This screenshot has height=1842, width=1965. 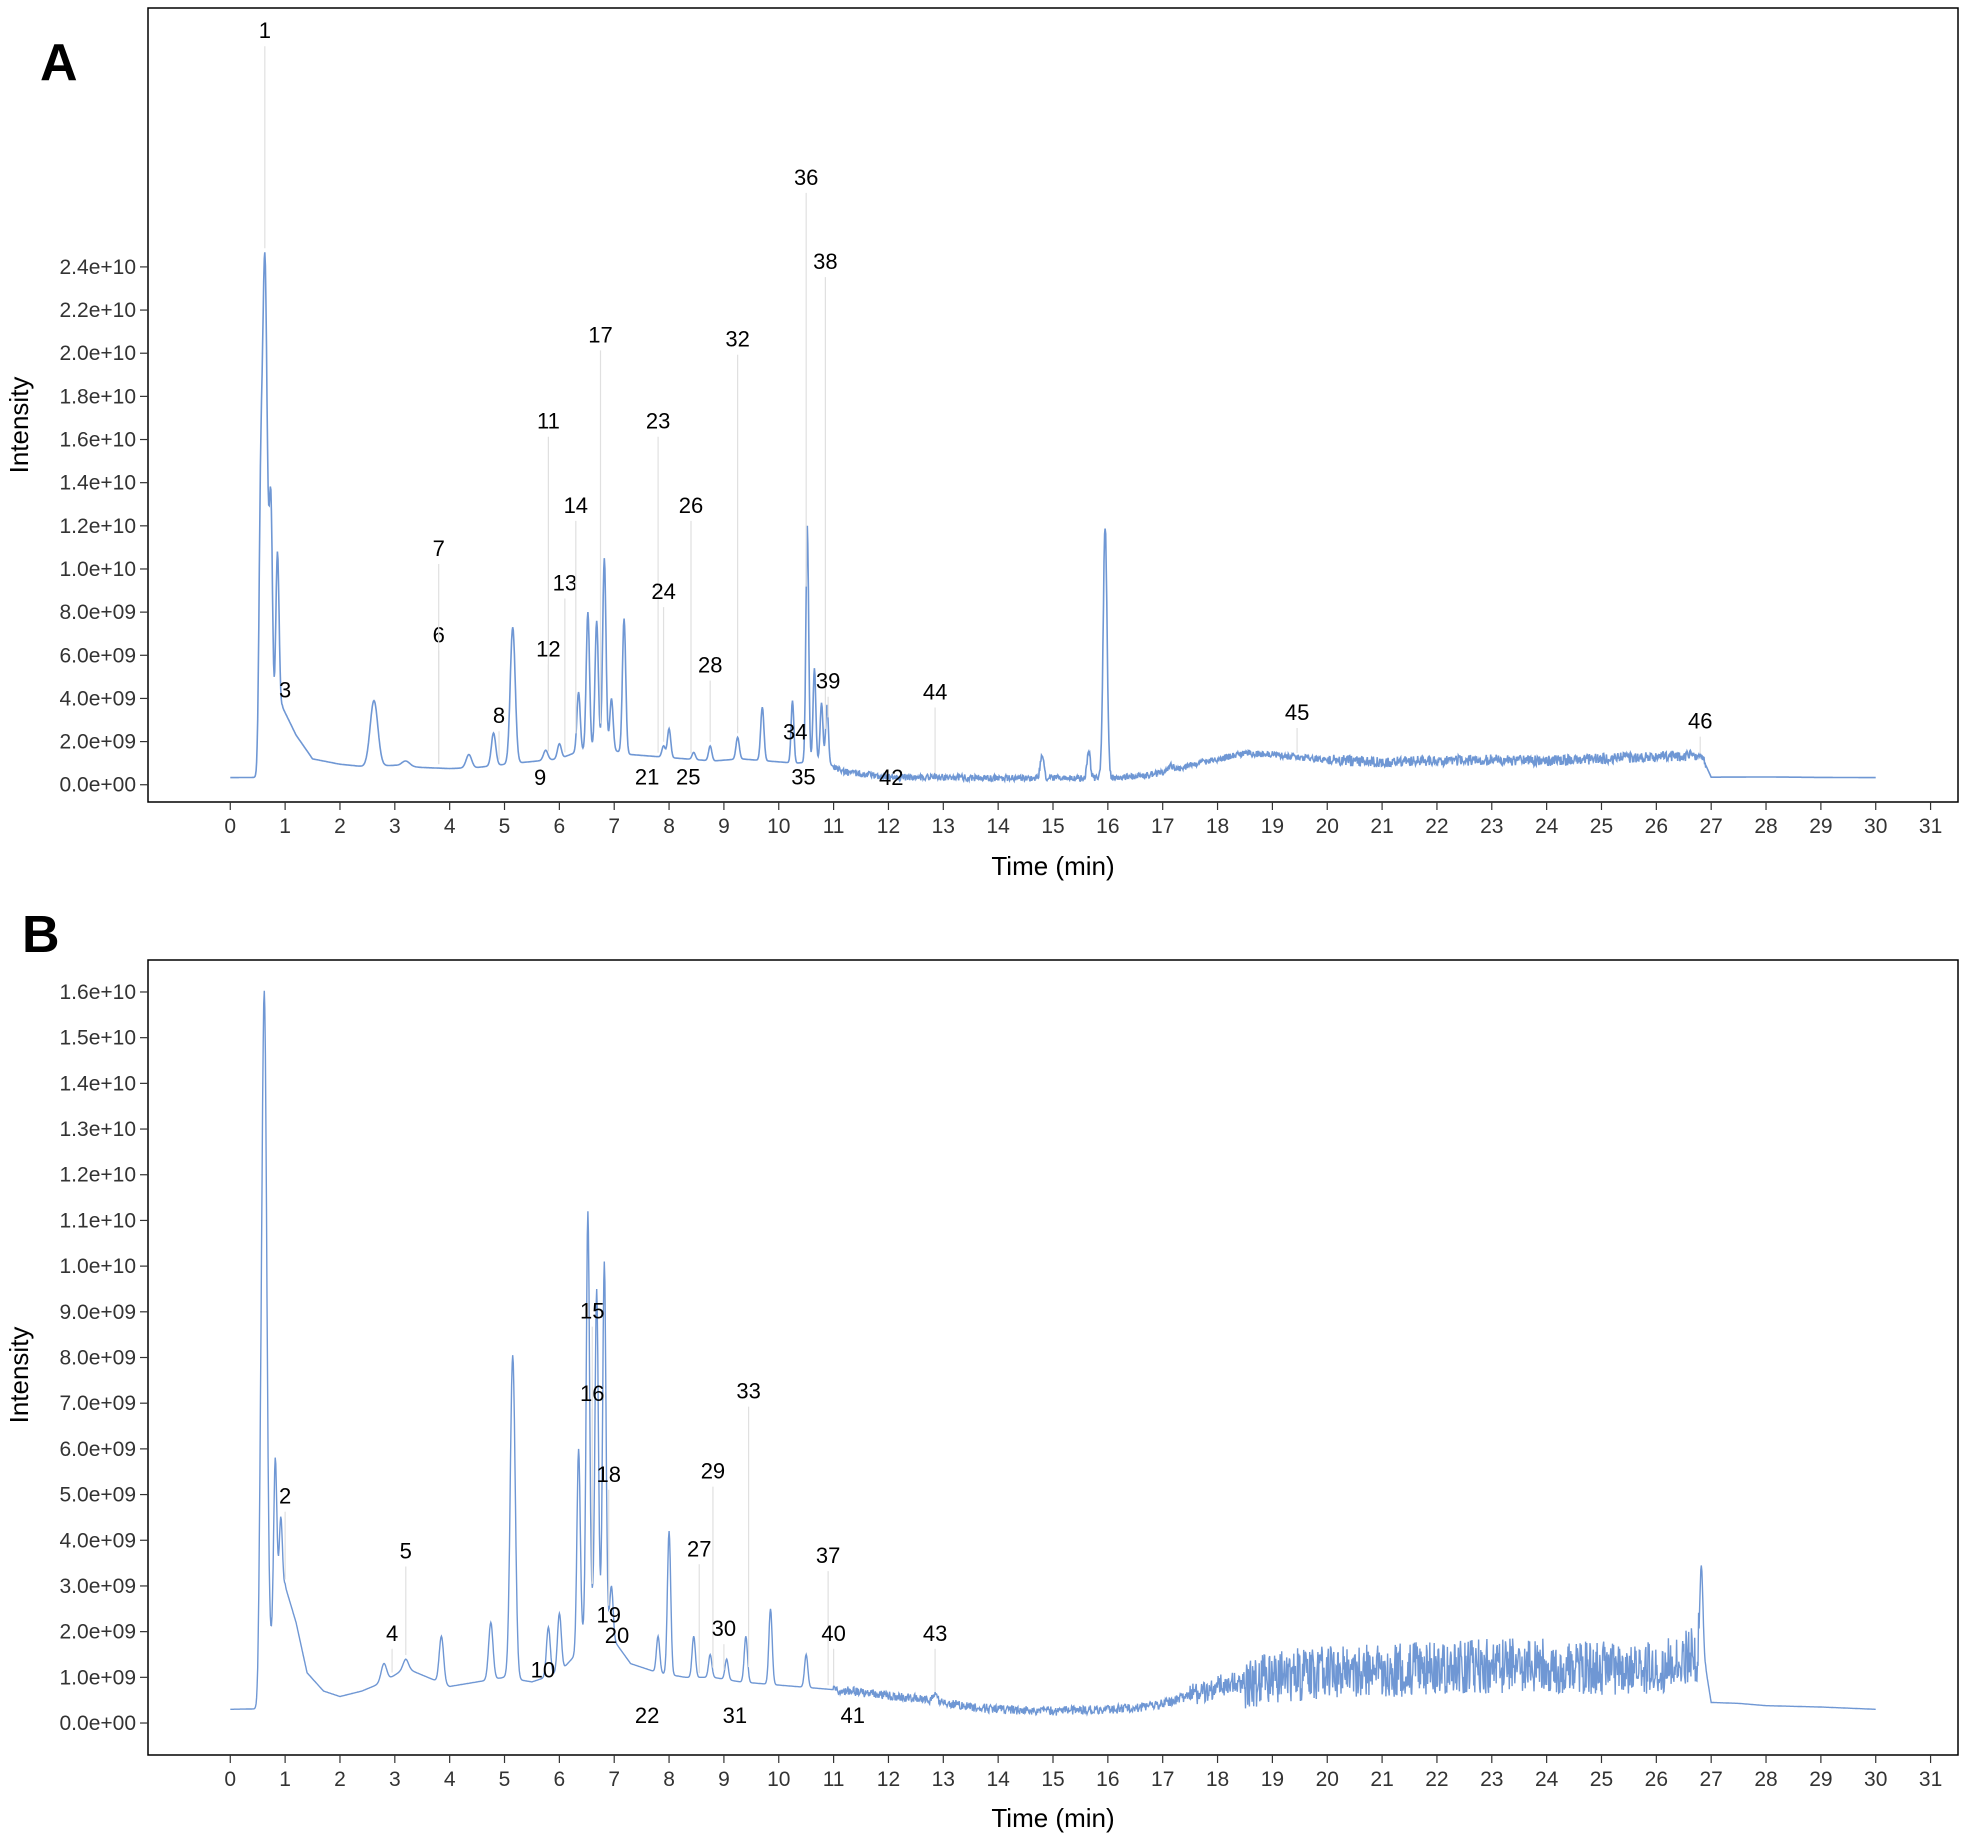 I want to click on panel-b-x-tick-label: 24, so click(x=1547, y=1779).